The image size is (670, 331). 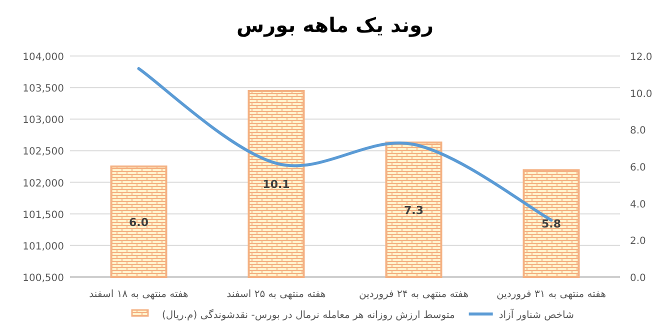 What do you see at coordinates (276, 294) in the screenshot?
I see `x-tick-label: هفته منتهی به ۲۵ اسفند` at bounding box center [276, 294].